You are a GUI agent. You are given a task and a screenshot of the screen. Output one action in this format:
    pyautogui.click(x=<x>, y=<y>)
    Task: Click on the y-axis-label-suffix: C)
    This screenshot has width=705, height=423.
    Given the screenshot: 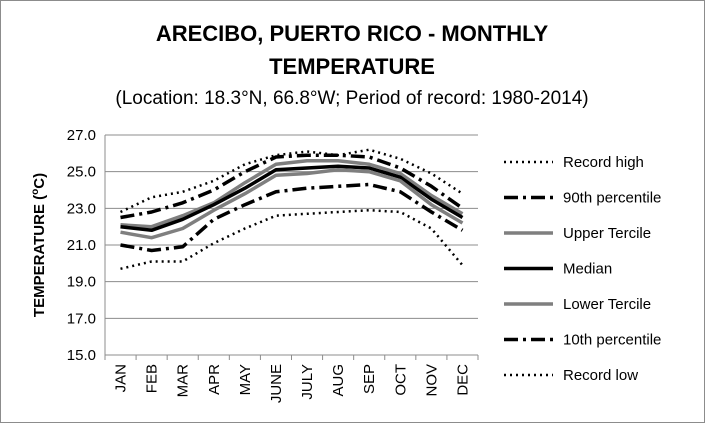 What is the action you would take?
    pyautogui.click(x=39, y=181)
    